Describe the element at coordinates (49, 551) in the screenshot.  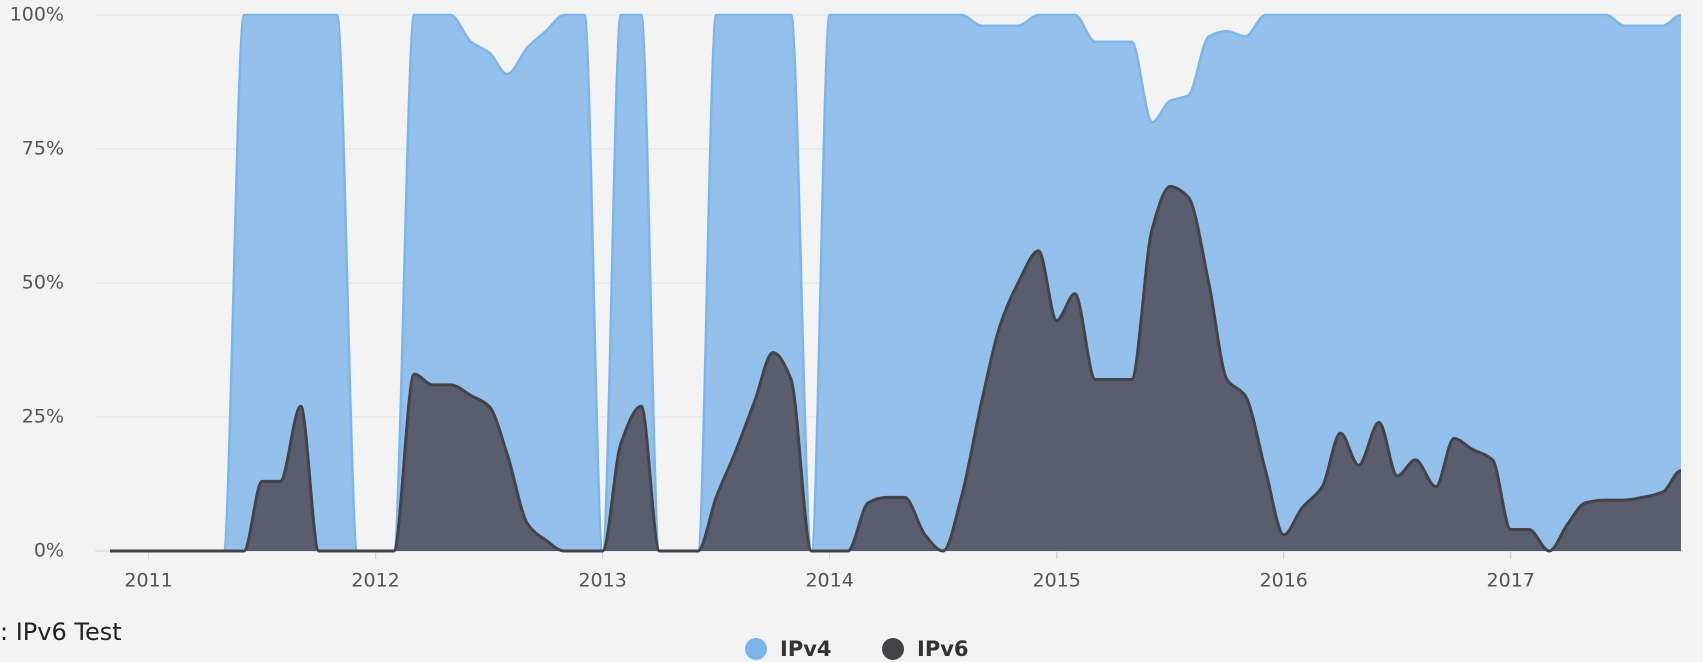
I see `y-tick-label: 0%` at that location.